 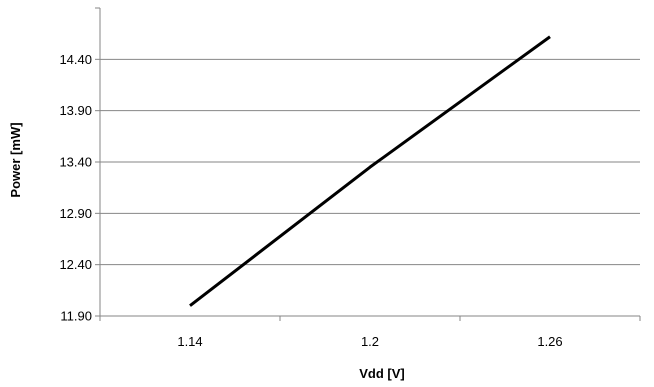 I want to click on x-axis-title: Vdd [V], so click(x=382, y=373).